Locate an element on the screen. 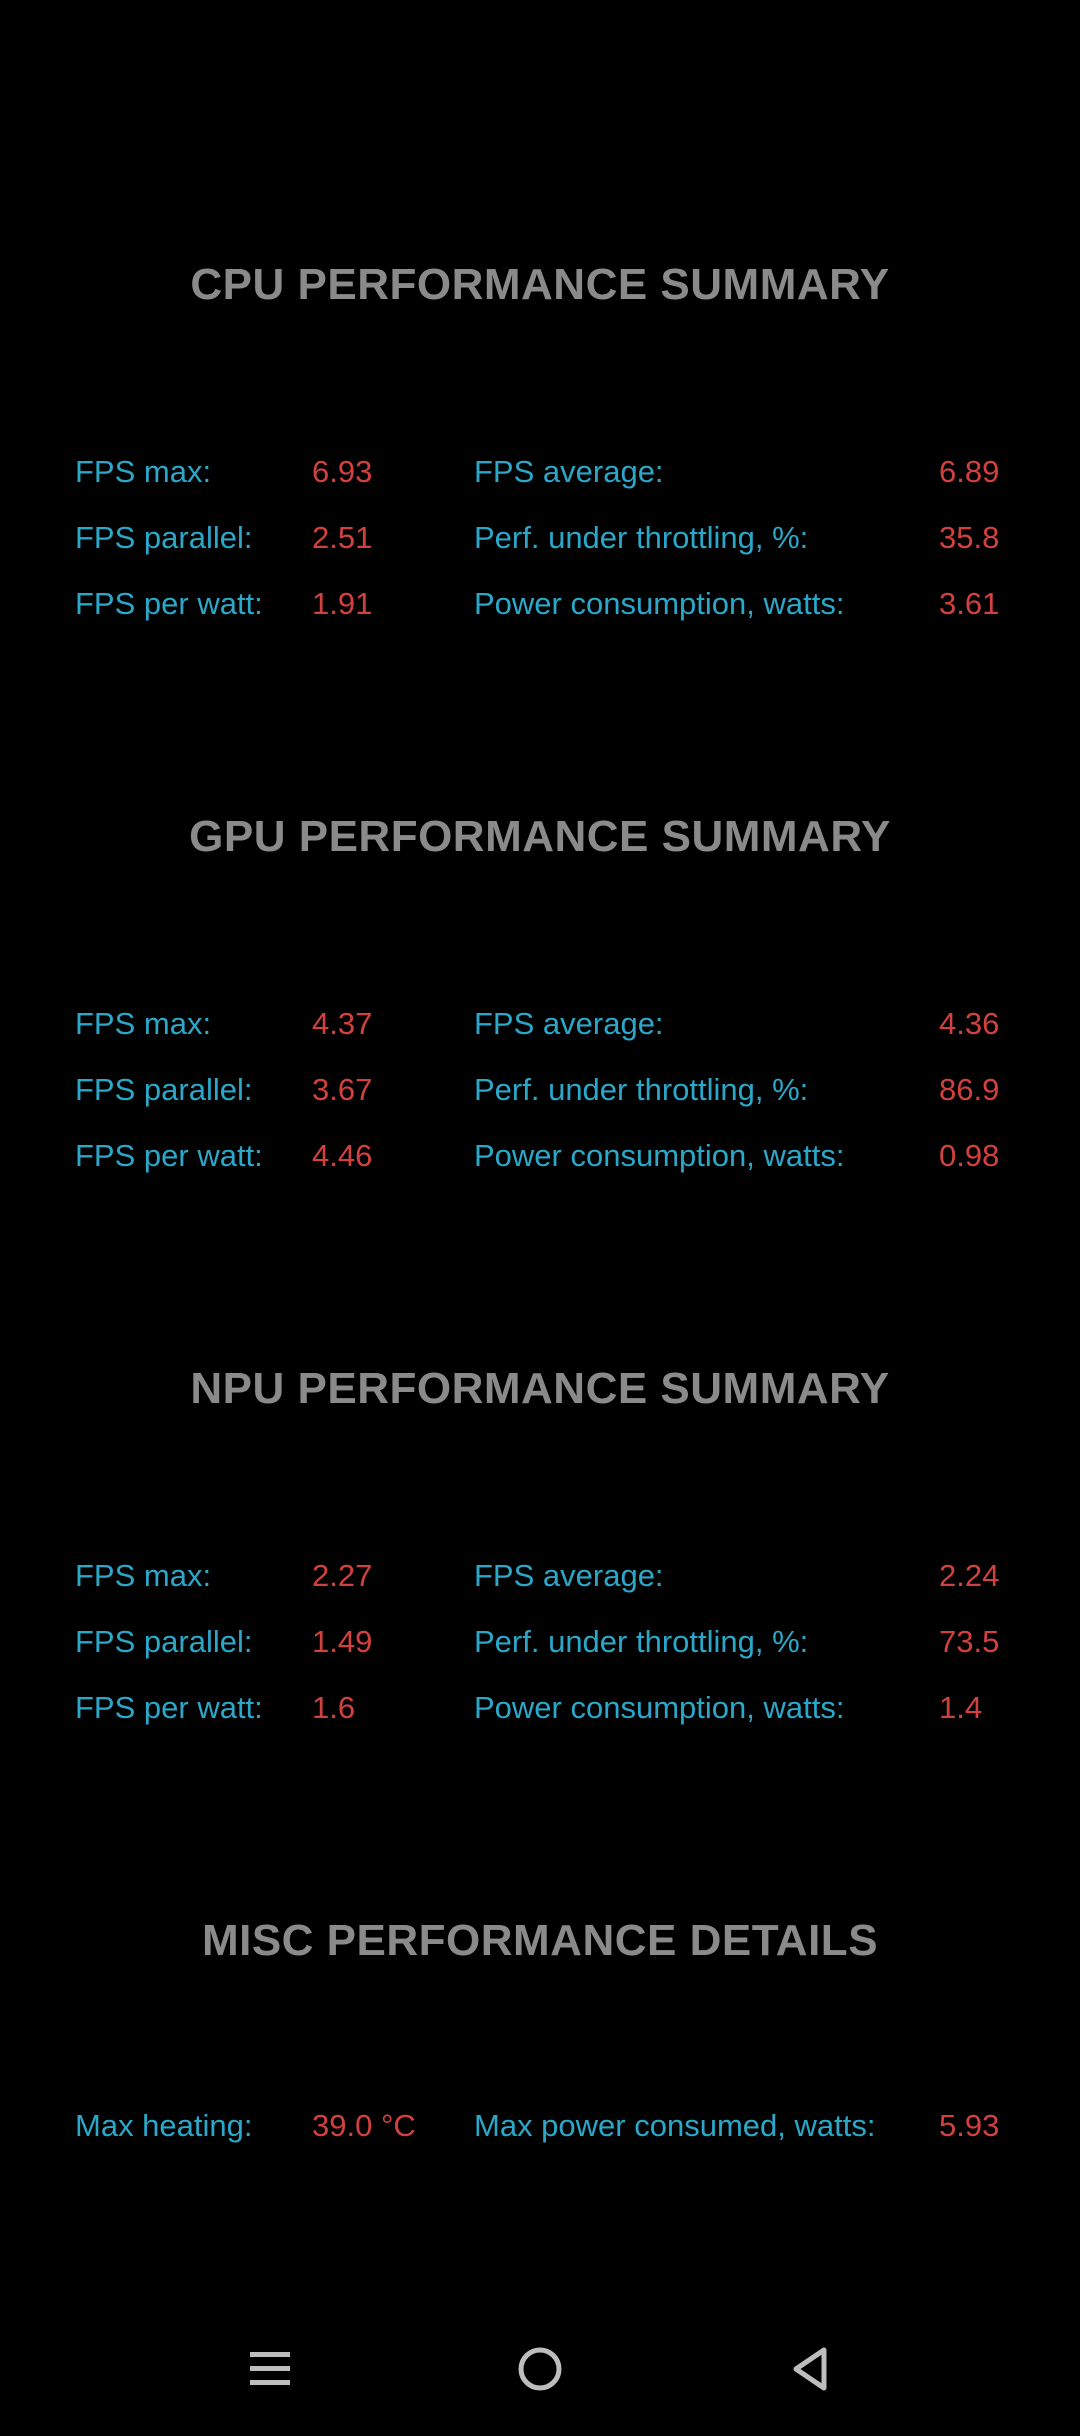 The image size is (1080, 2436). value: 1.91 is located at coordinates (342, 603).